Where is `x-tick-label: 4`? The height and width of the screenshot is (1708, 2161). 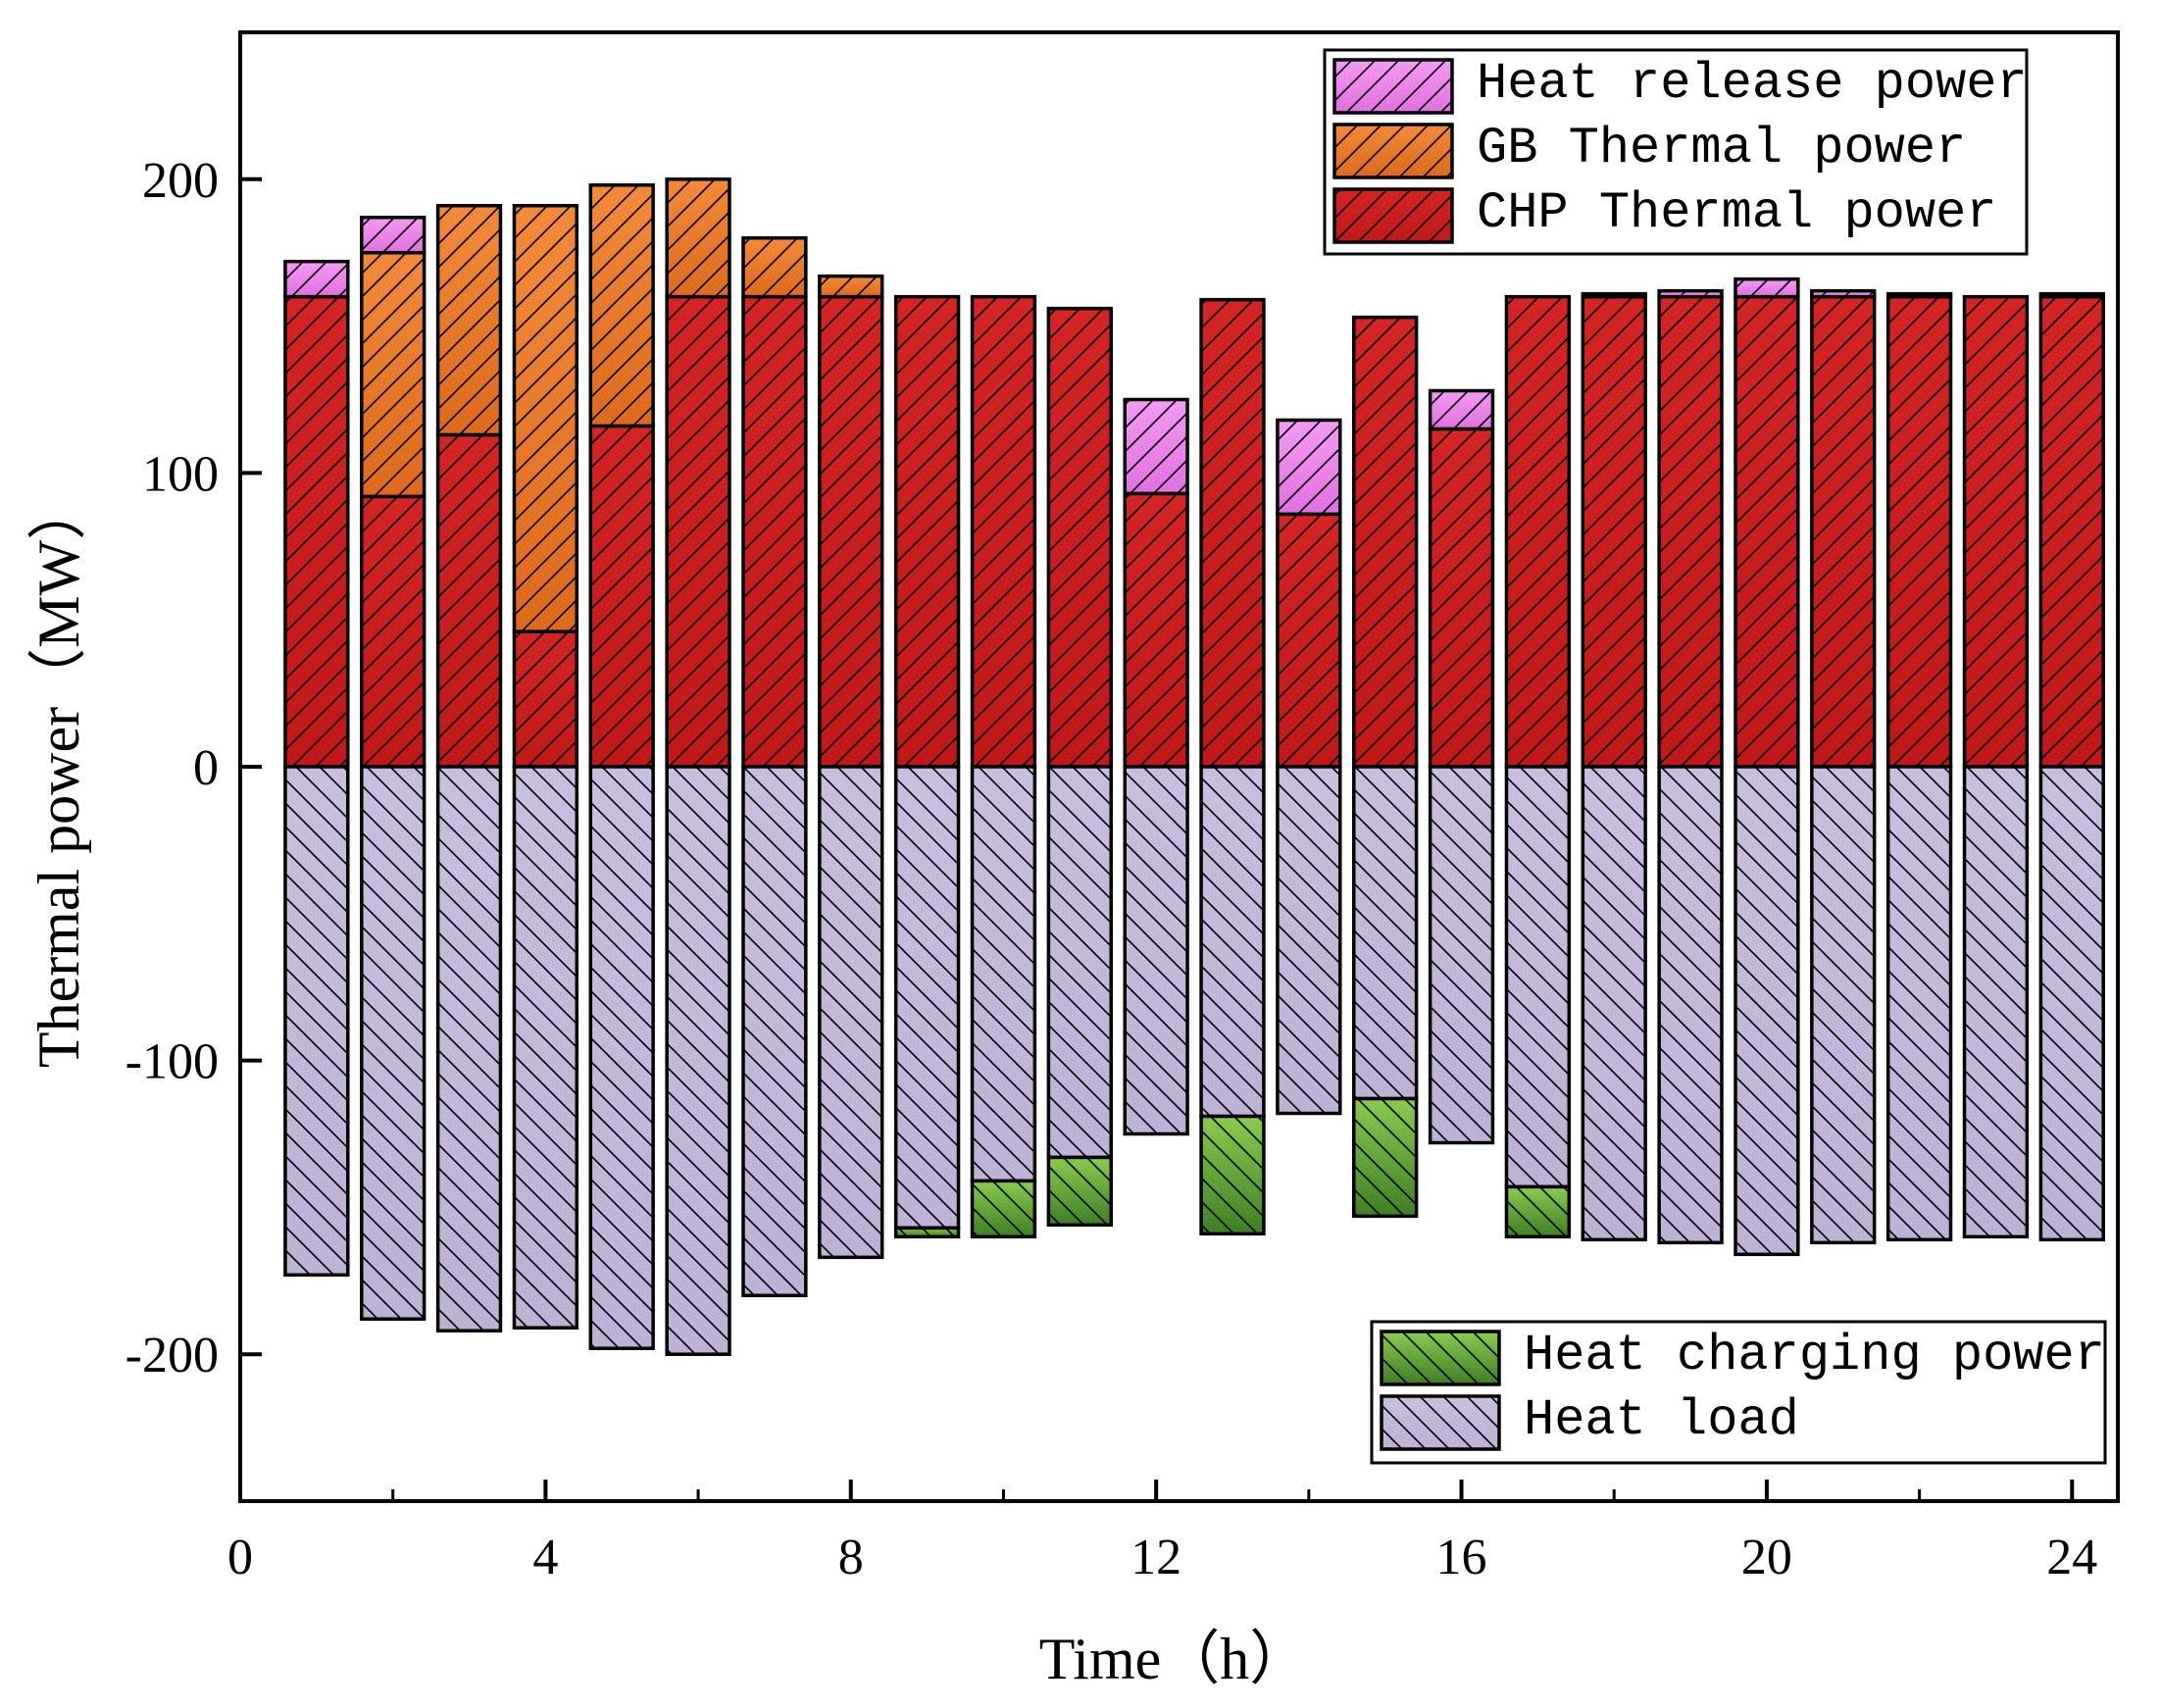 x-tick-label: 4 is located at coordinates (545, 1557).